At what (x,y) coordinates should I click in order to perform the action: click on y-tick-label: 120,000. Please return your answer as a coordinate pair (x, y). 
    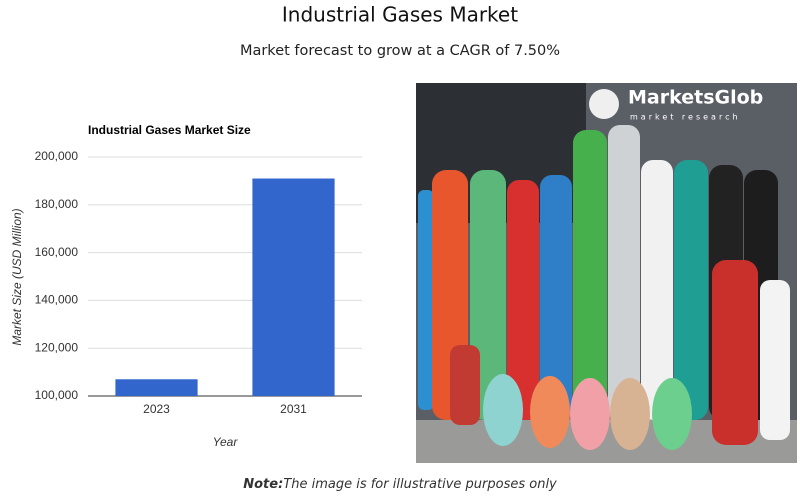
    Looking at the image, I should click on (57, 347).